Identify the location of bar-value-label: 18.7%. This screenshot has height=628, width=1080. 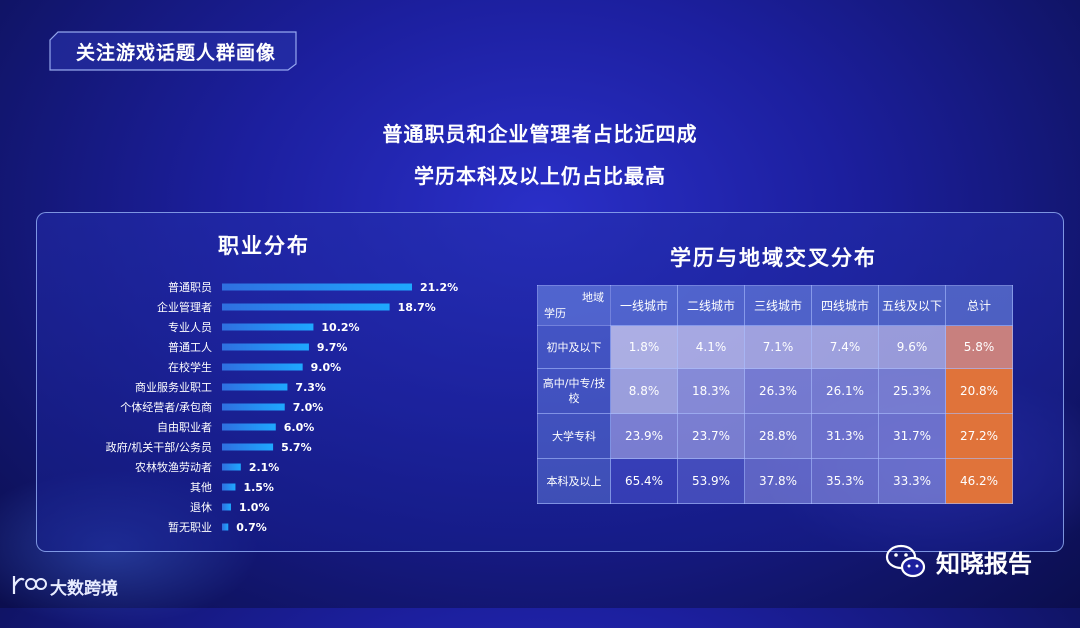
(417, 307).